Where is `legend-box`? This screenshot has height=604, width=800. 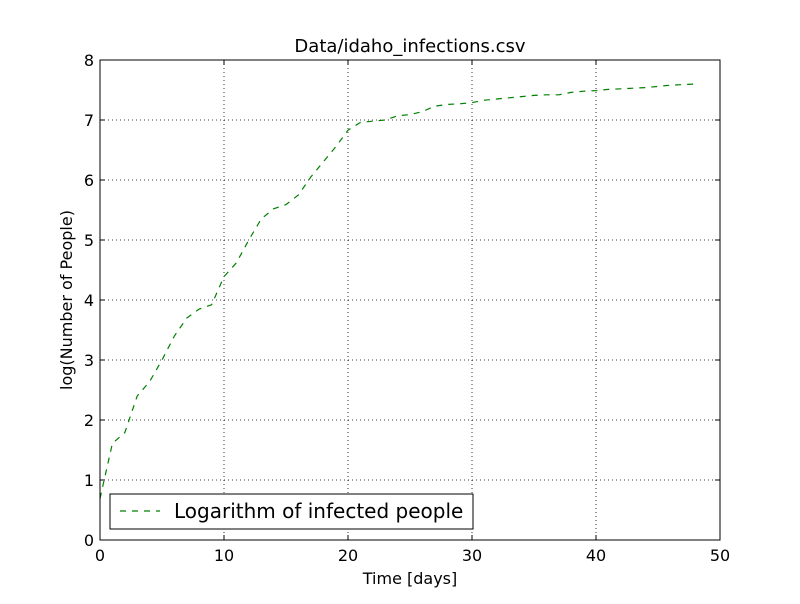 legend-box is located at coordinates (291, 511).